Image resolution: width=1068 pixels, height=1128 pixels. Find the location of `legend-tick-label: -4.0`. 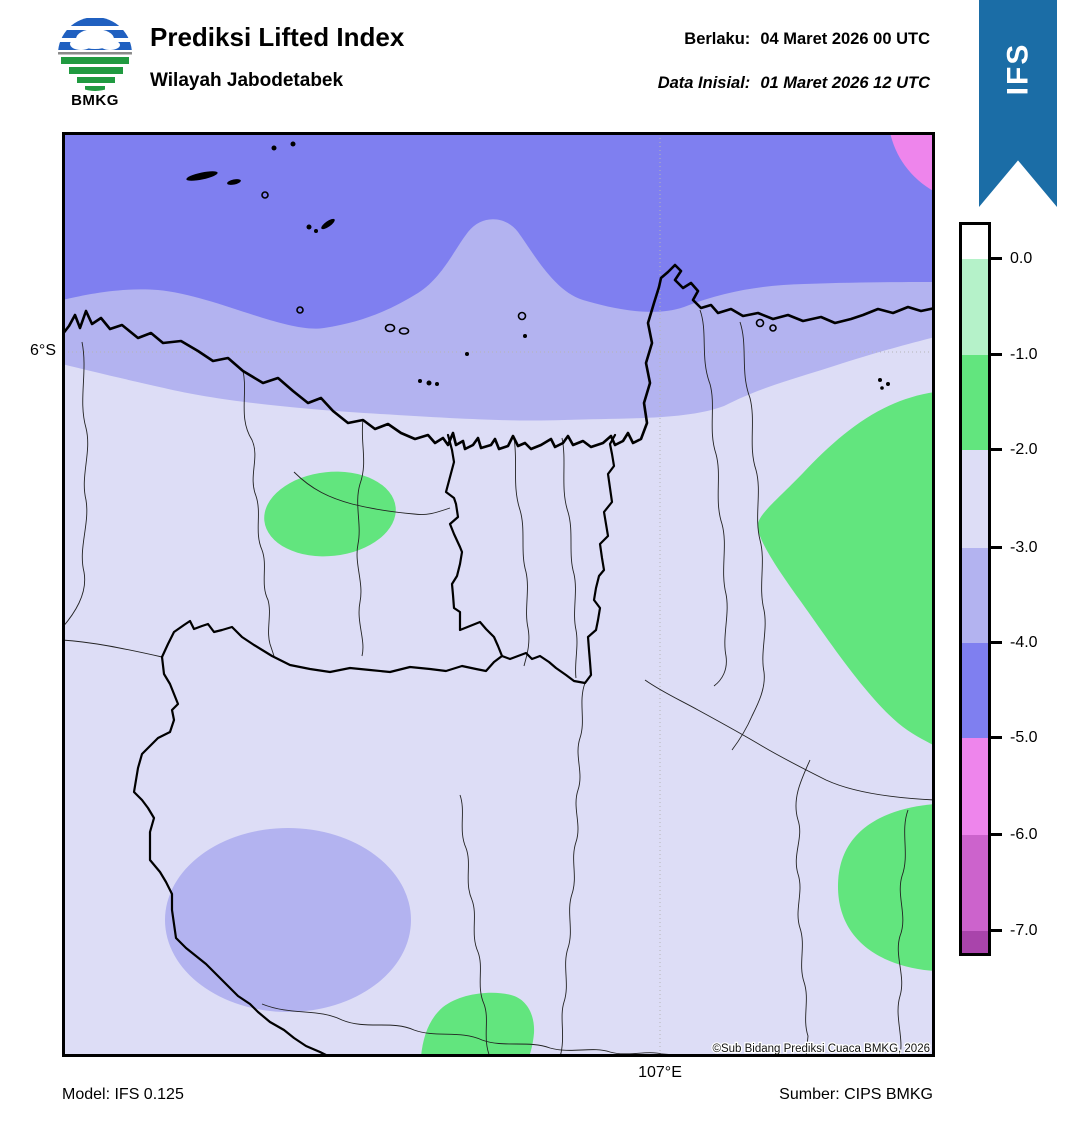

legend-tick-label: -4.0 is located at coordinates (1024, 642).